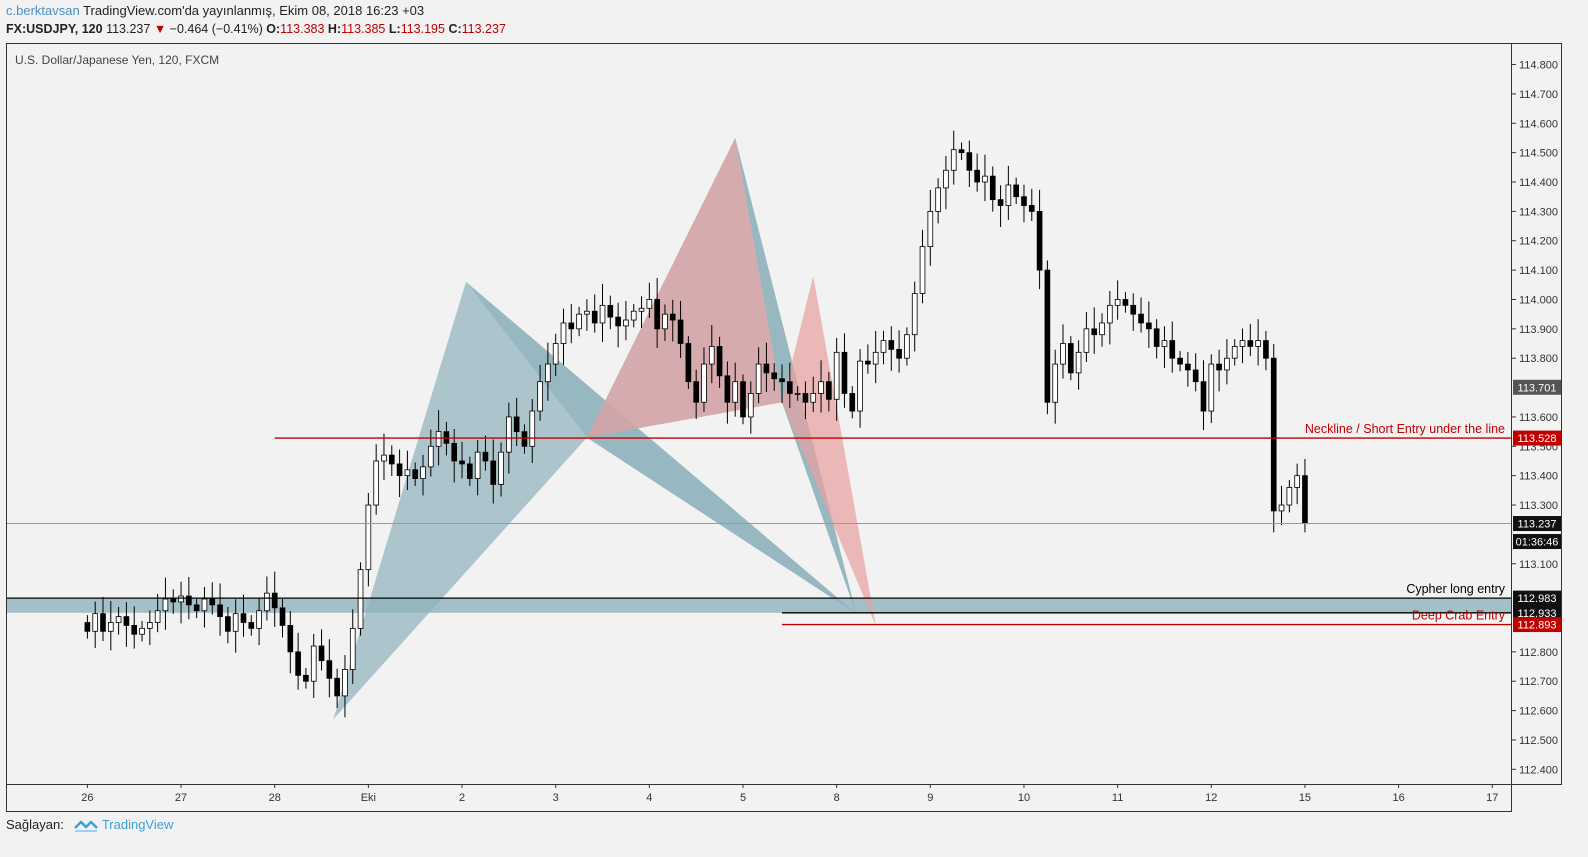  I want to click on footer: Sağlayan: TradingView, so click(89, 824).